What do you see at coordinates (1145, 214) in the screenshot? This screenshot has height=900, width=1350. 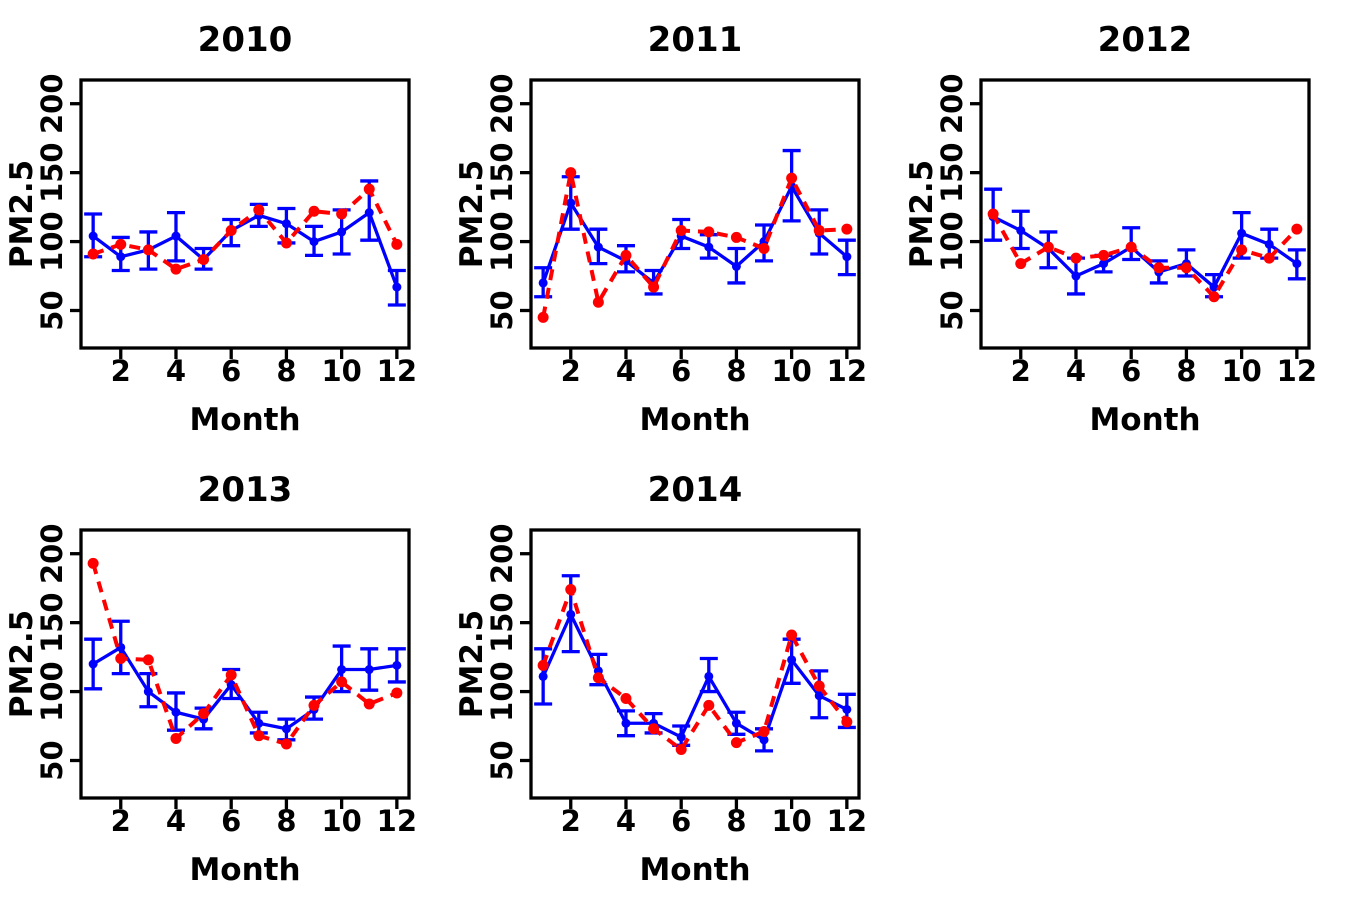 I see `plot-box` at bounding box center [1145, 214].